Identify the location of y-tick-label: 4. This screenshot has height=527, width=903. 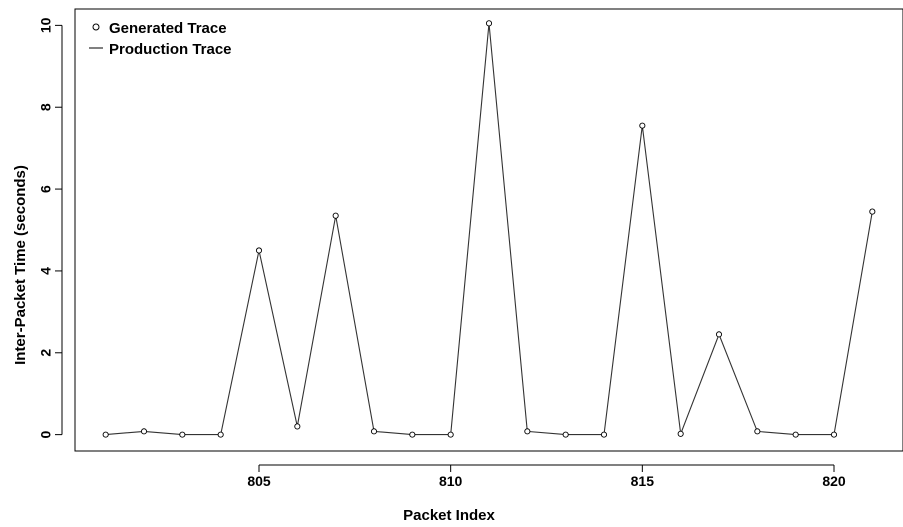
(46, 271).